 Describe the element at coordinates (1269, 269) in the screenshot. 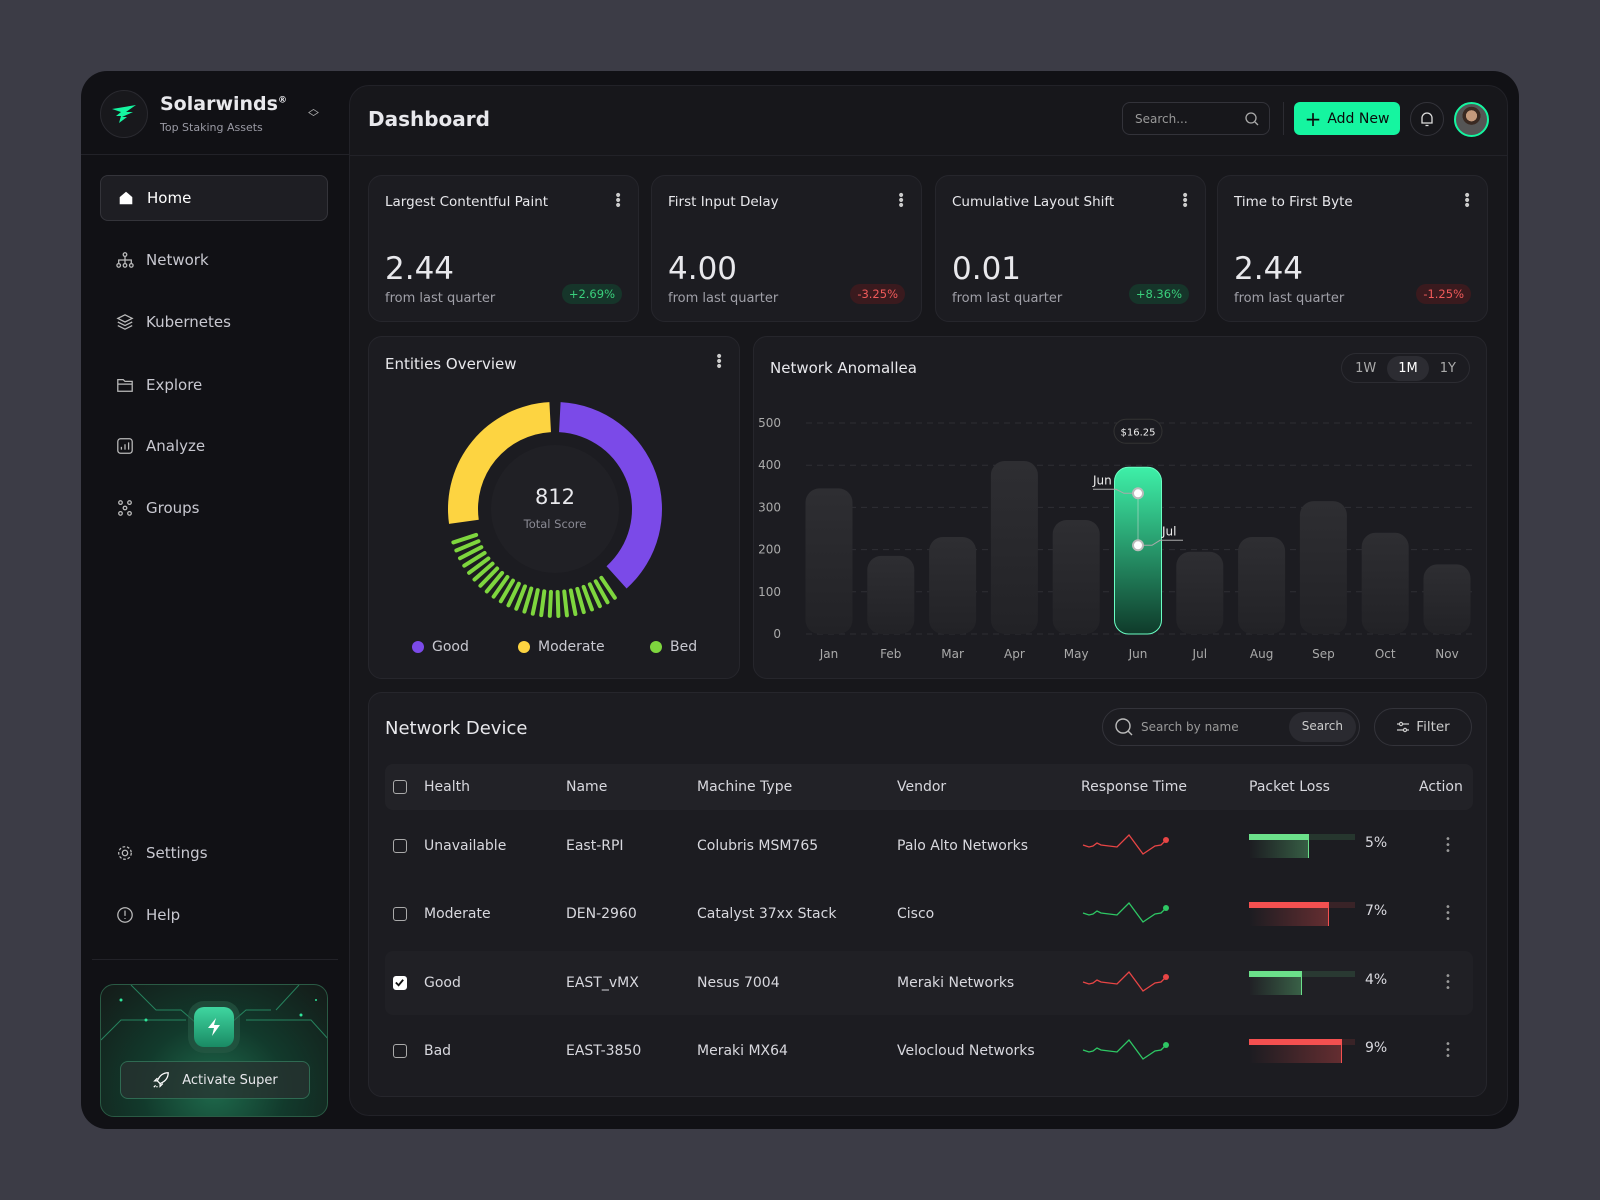

I see `kpi-value: 2.44` at that location.